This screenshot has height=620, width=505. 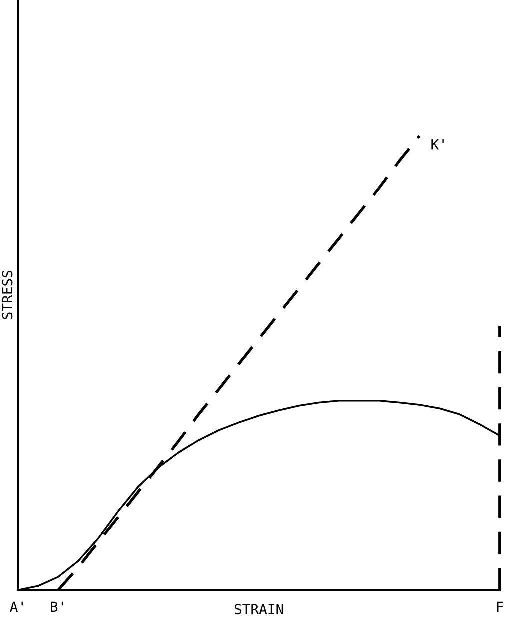 I want to click on x-tick-label: F, so click(x=500, y=607).